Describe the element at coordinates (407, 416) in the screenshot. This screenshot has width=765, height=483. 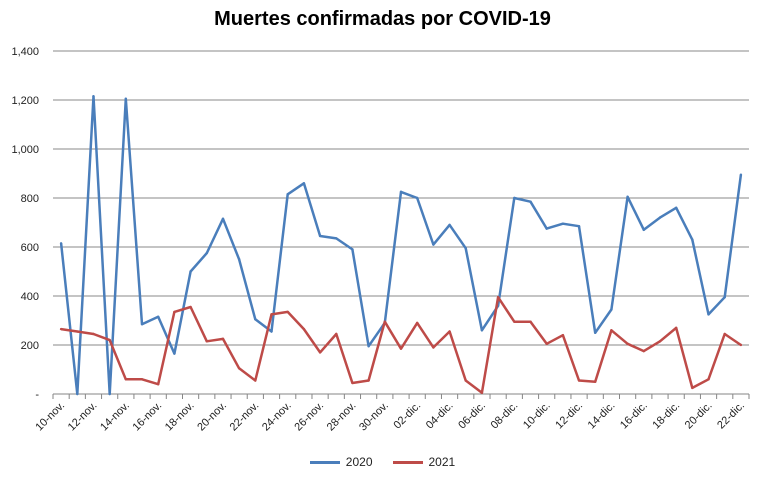
I see `x-tick-label: 02-dic.` at that location.